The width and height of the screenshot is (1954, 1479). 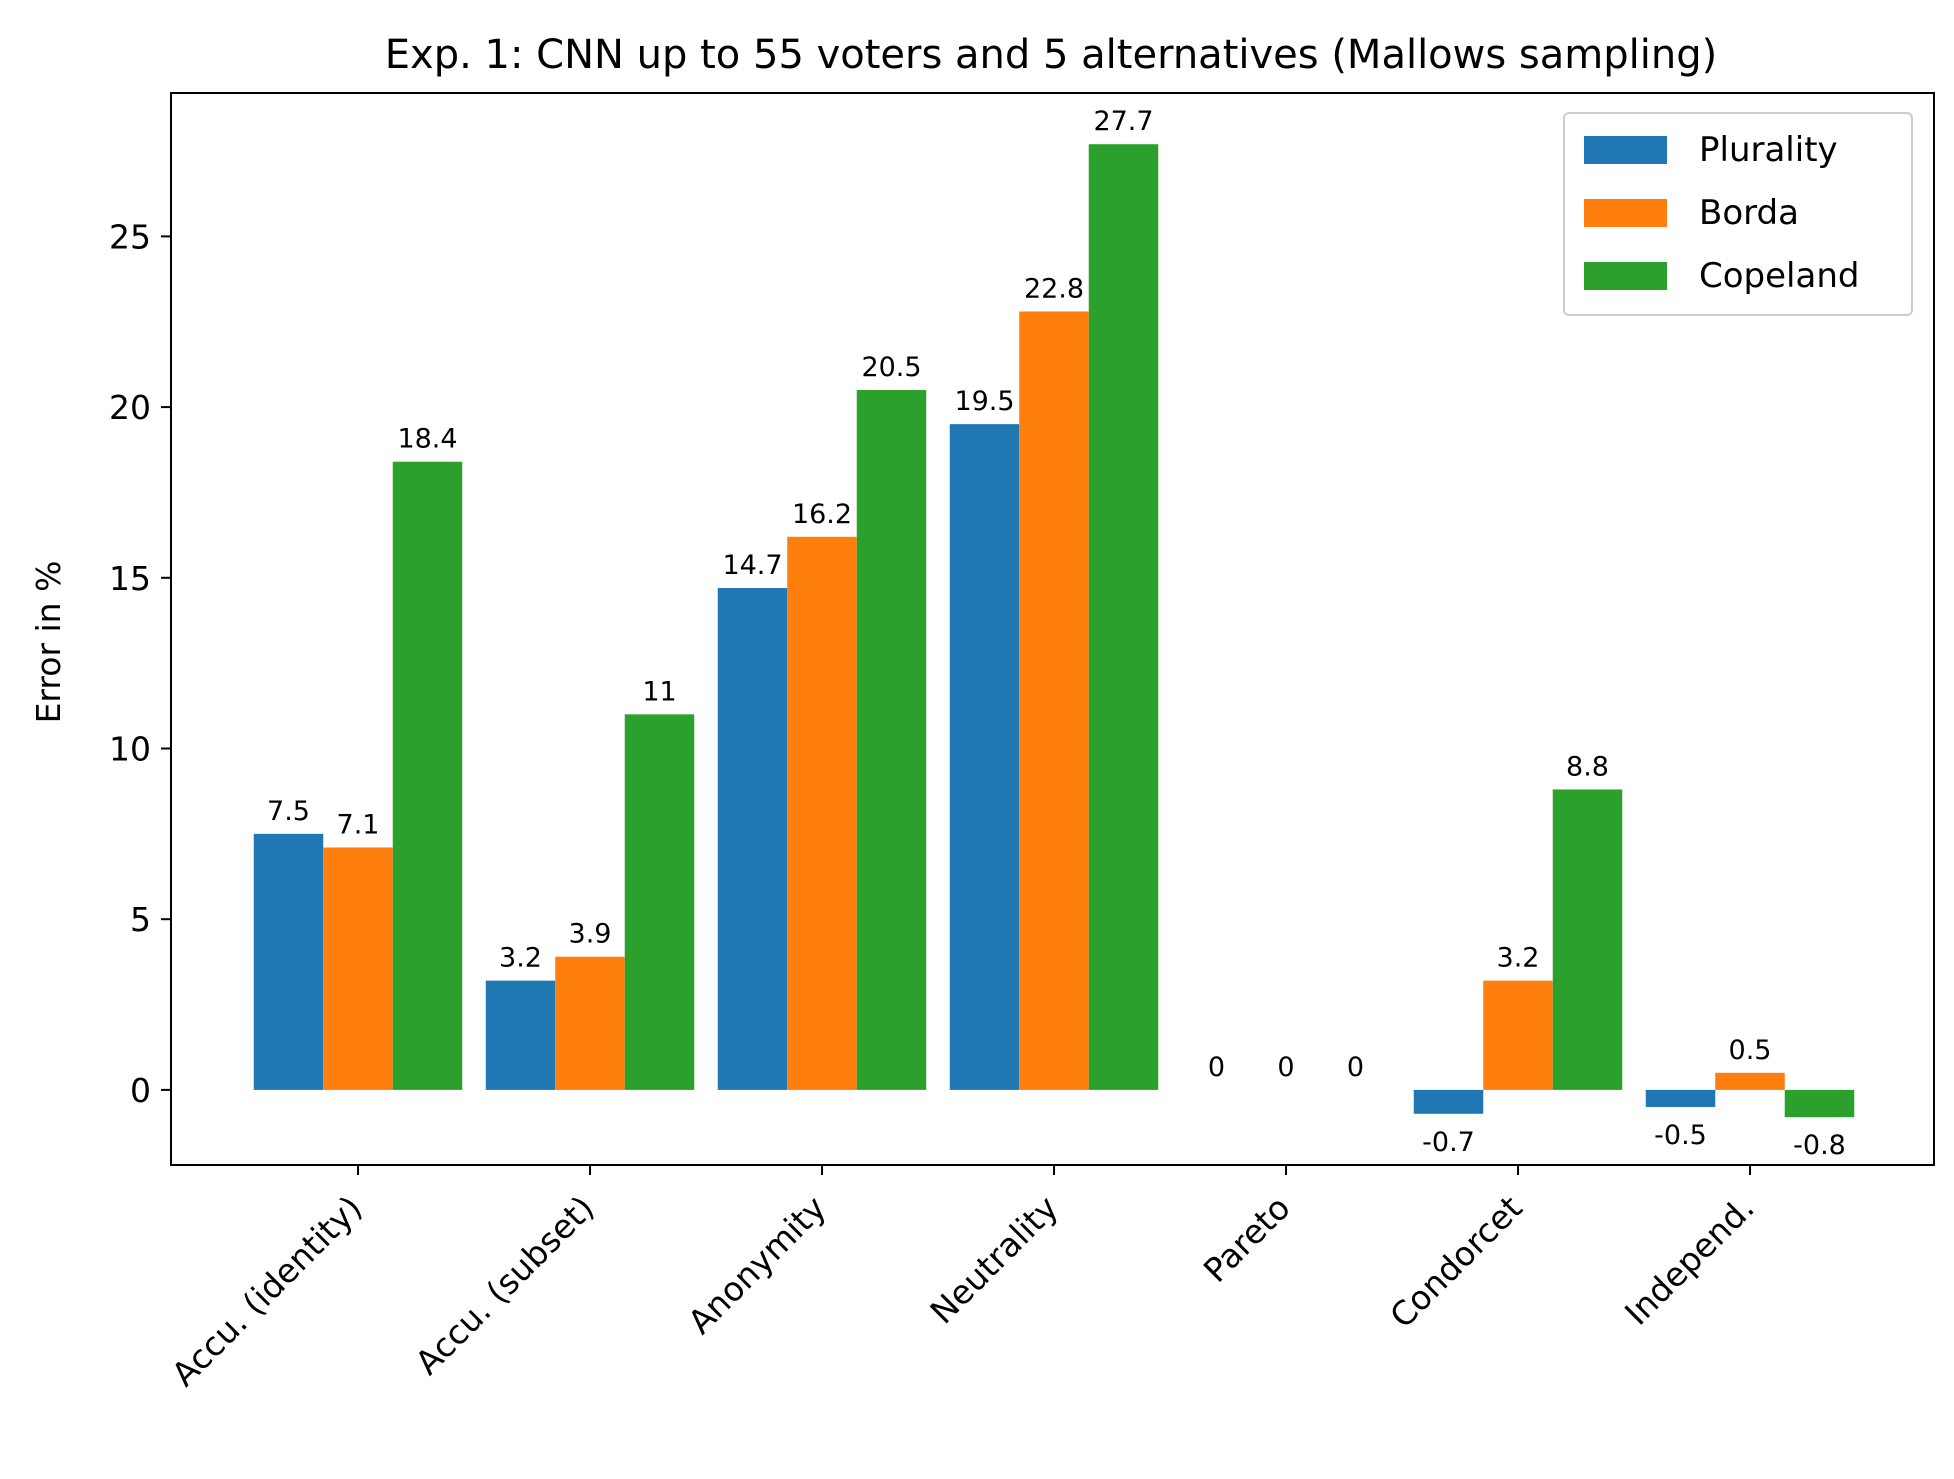 I want to click on legend-label-borda: Borda, so click(x=1749, y=213).